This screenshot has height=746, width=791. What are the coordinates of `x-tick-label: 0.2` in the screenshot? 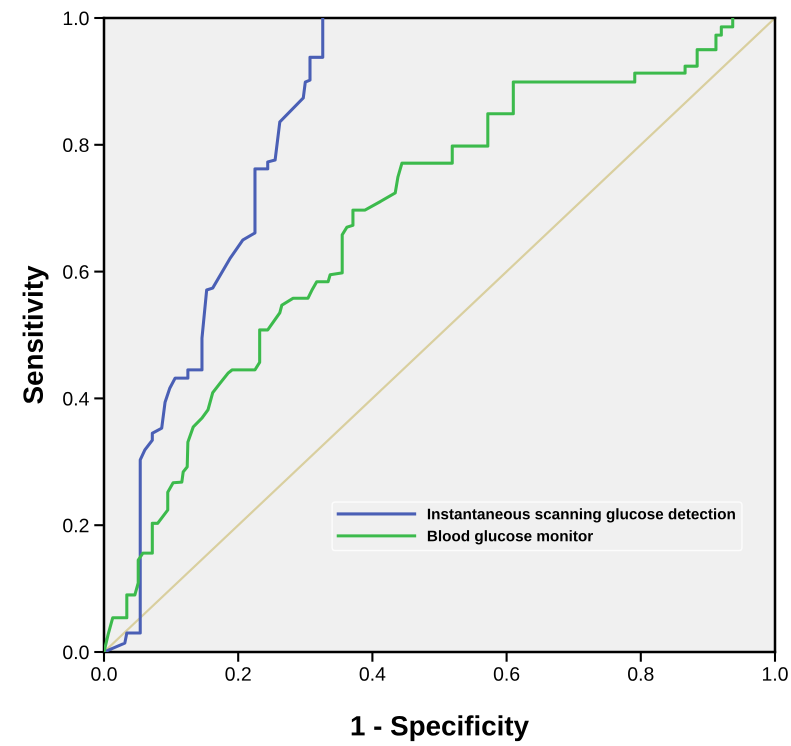 It's located at (238, 674).